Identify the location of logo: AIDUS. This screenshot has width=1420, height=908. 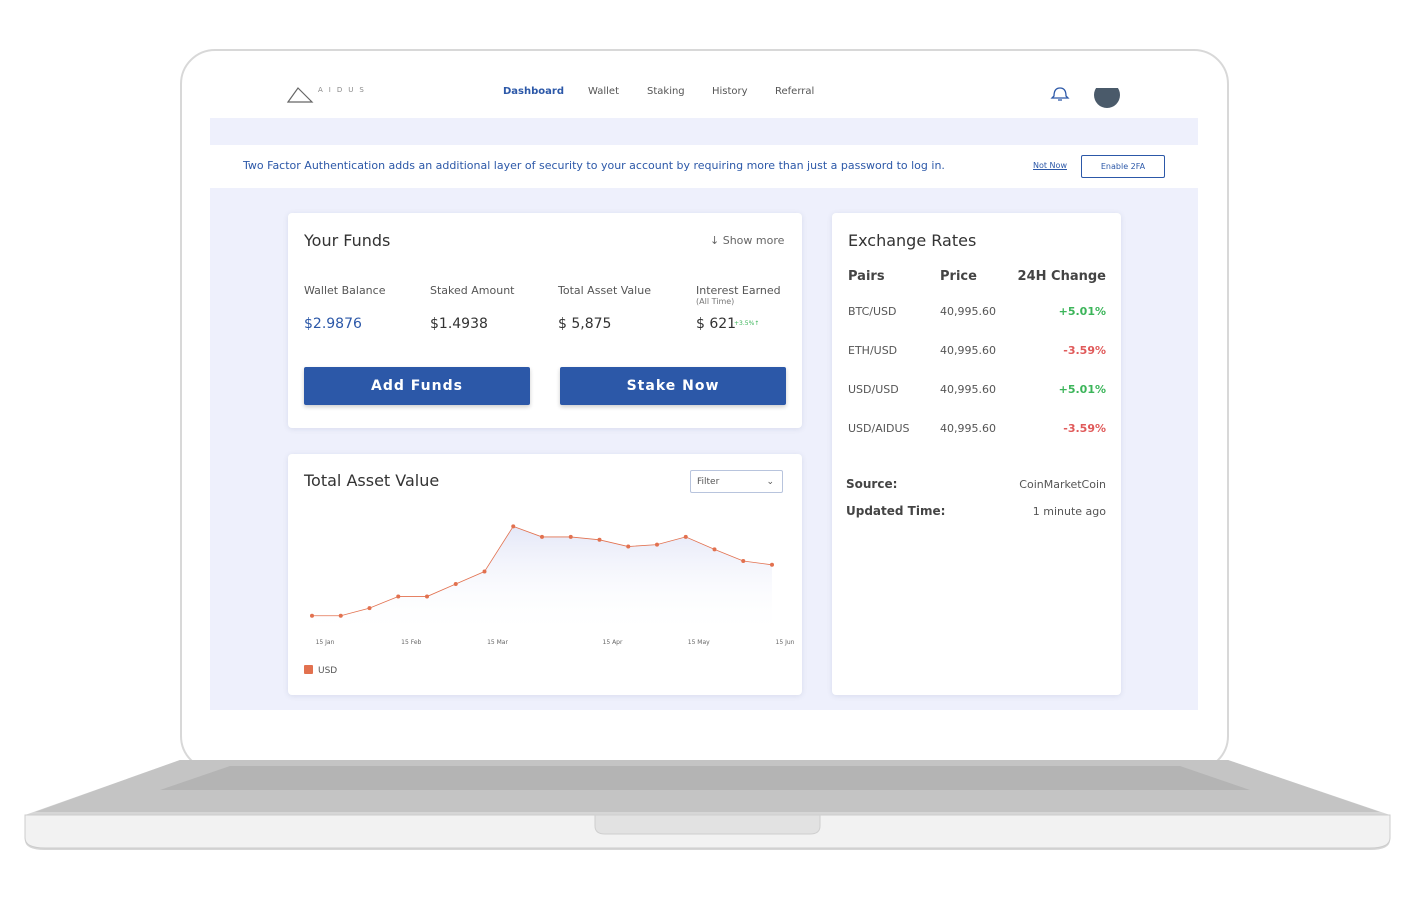
(344, 90).